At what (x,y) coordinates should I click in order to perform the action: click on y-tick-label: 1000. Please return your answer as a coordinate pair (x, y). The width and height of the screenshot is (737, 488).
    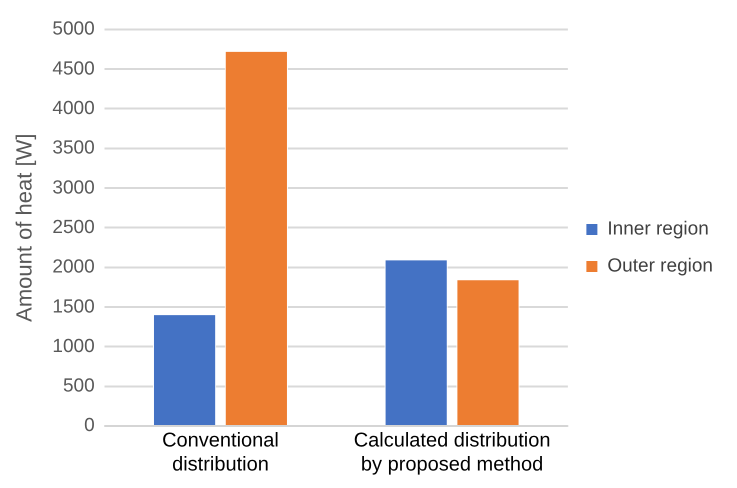
    Looking at the image, I should click on (73, 346).